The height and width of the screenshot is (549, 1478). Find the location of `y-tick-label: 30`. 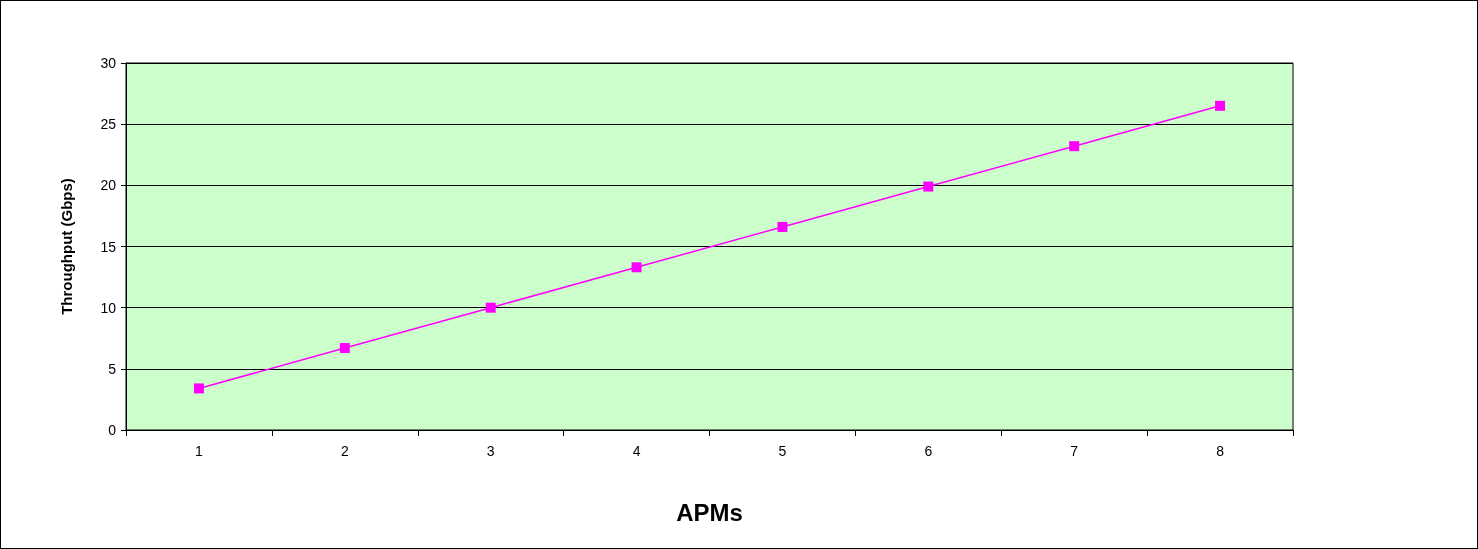

y-tick-label: 30 is located at coordinates (108, 63).